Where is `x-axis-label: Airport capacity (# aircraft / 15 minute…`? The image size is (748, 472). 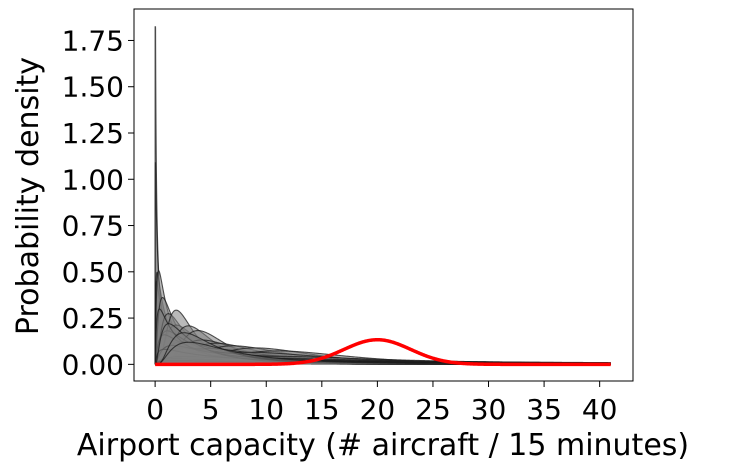 x-axis-label: Airport capacity (# aircraft / 15 minute… is located at coordinates (383, 445).